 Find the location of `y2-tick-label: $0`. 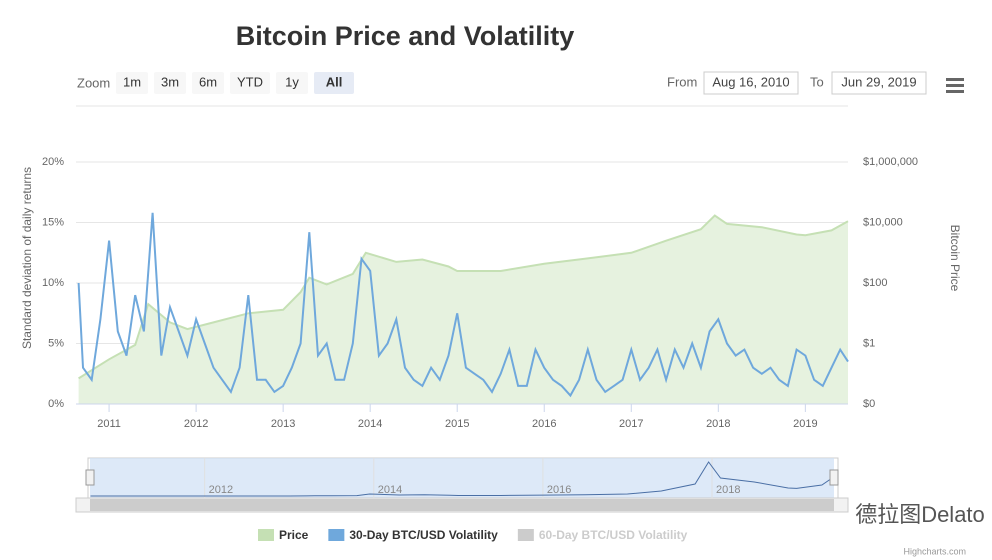

y2-tick-label: $0 is located at coordinates (869, 404).